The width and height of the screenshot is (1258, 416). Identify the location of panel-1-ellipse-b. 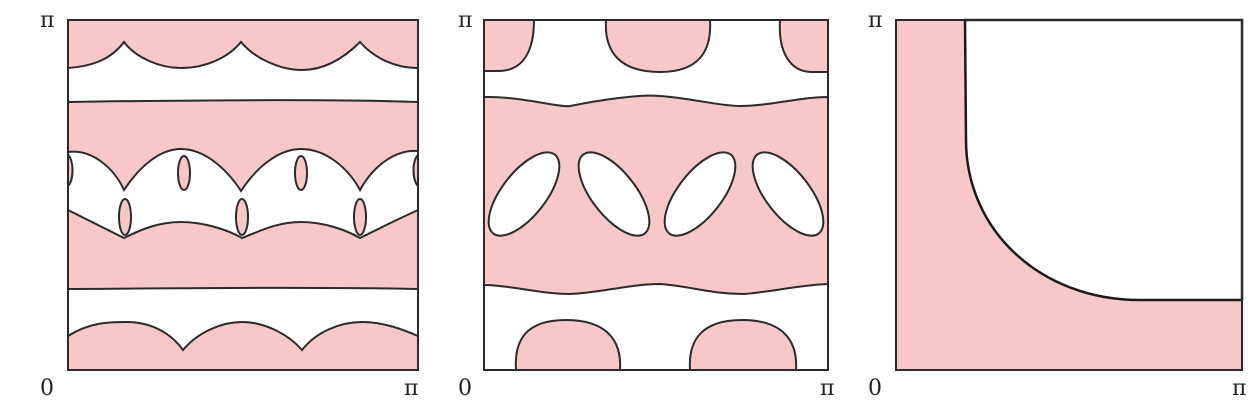
(301, 173).